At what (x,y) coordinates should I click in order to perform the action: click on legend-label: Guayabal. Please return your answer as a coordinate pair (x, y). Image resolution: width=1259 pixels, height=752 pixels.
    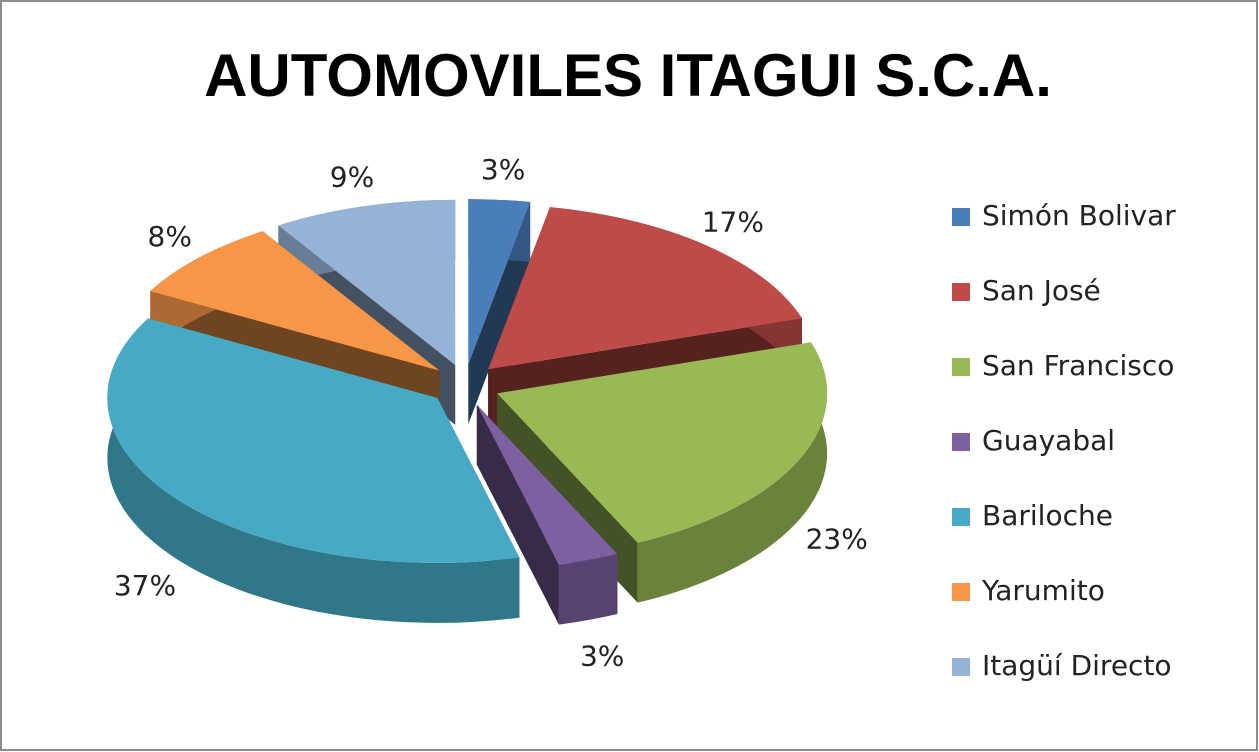
    Looking at the image, I should click on (1048, 440).